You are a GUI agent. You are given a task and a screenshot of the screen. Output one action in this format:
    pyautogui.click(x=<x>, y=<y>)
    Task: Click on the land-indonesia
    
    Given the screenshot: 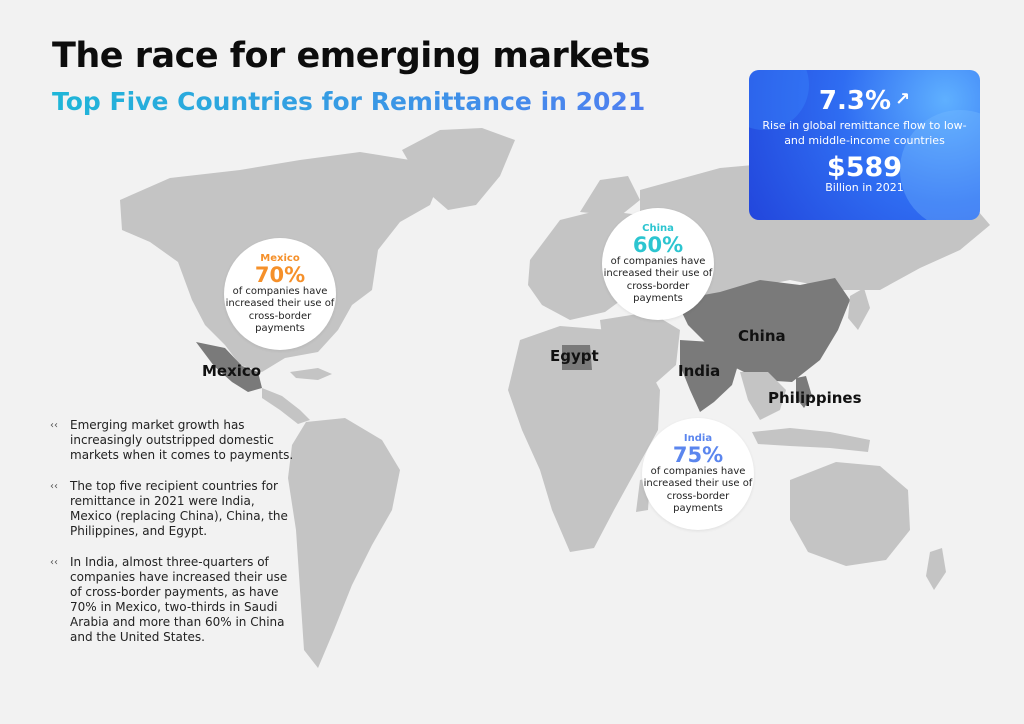 What is the action you would take?
    pyautogui.click(x=811, y=440)
    